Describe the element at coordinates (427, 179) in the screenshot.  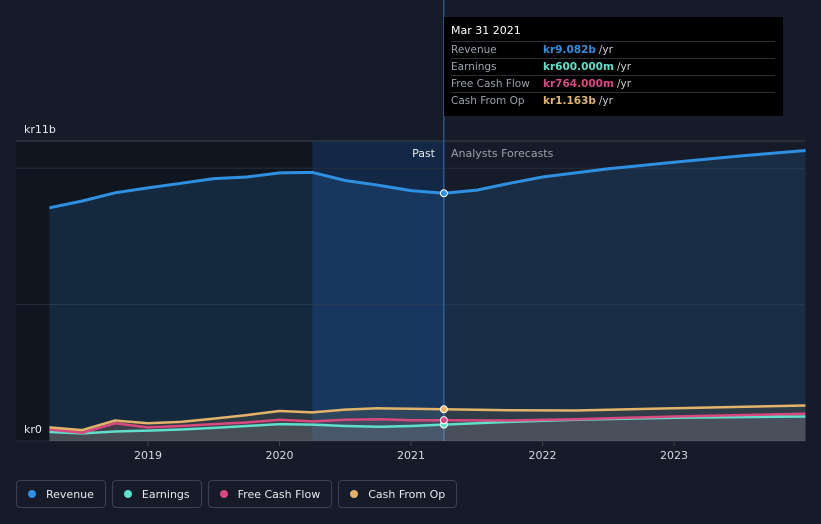
I see `revenue-line` at that location.